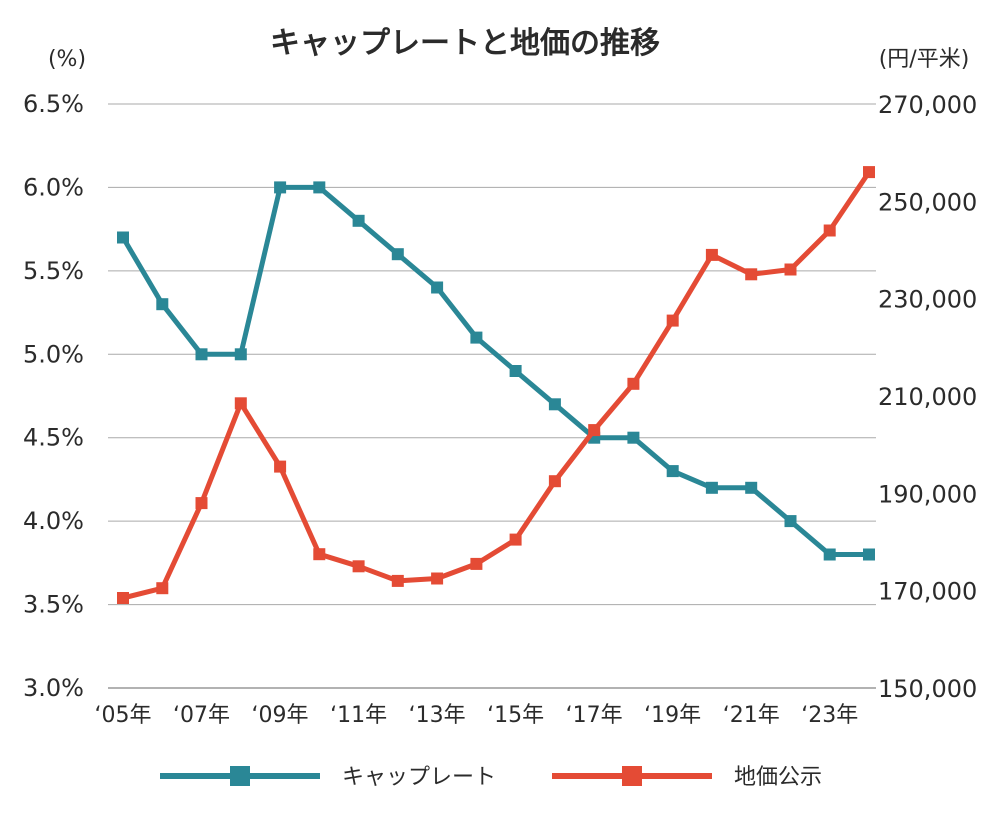 This screenshot has width=1000, height=824. Describe the element at coordinates (778, 777) in the screenshot. I see `legend-label: 地価公示` at that location.